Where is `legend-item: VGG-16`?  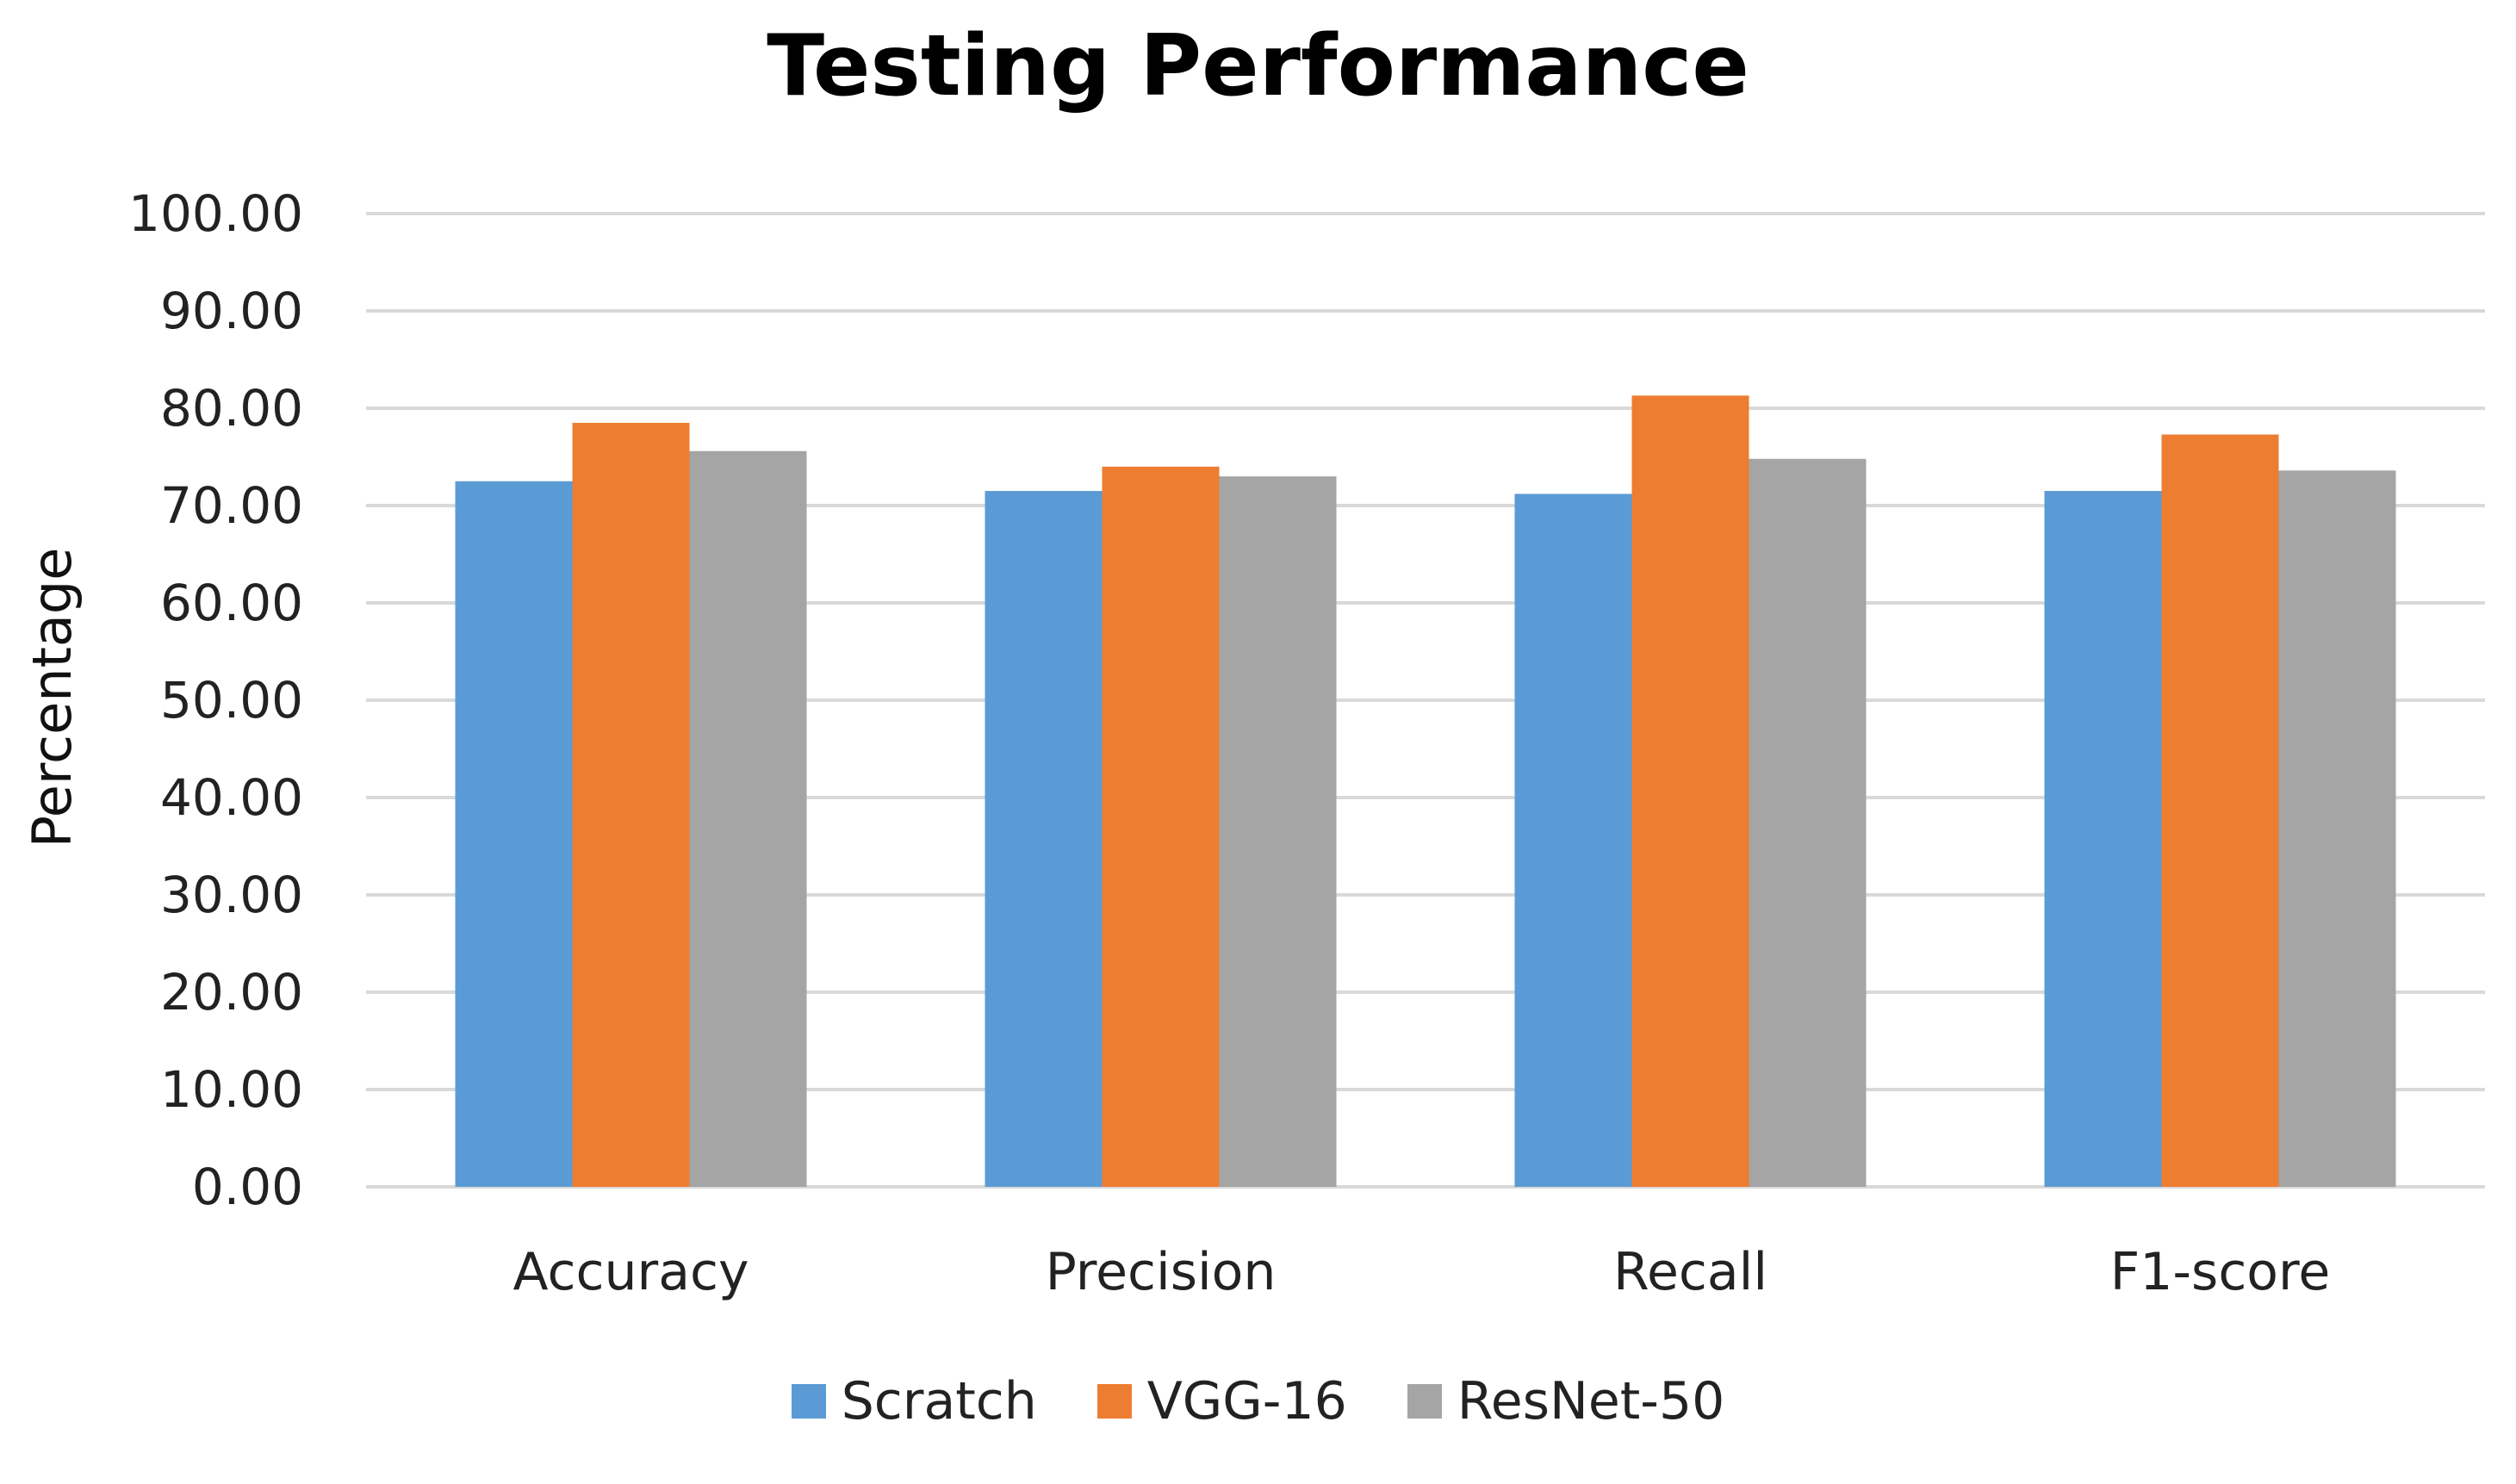
legend-item: VGG-16 is located at coordinates (1221, 1401).